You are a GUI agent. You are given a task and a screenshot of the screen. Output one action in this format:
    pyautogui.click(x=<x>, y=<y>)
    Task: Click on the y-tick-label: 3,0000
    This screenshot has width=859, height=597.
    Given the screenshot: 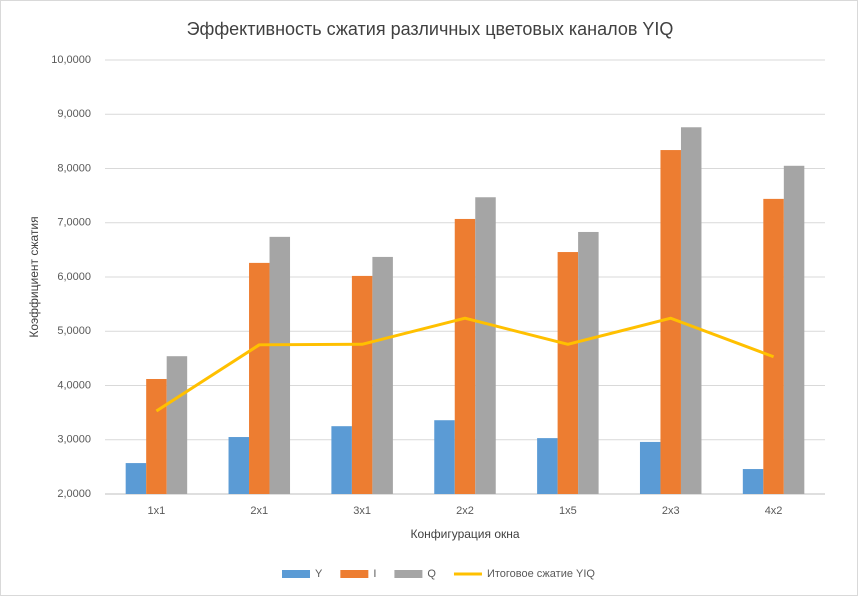 What is the action you would take?
    pyautogui.click(x=74, y=440)
    